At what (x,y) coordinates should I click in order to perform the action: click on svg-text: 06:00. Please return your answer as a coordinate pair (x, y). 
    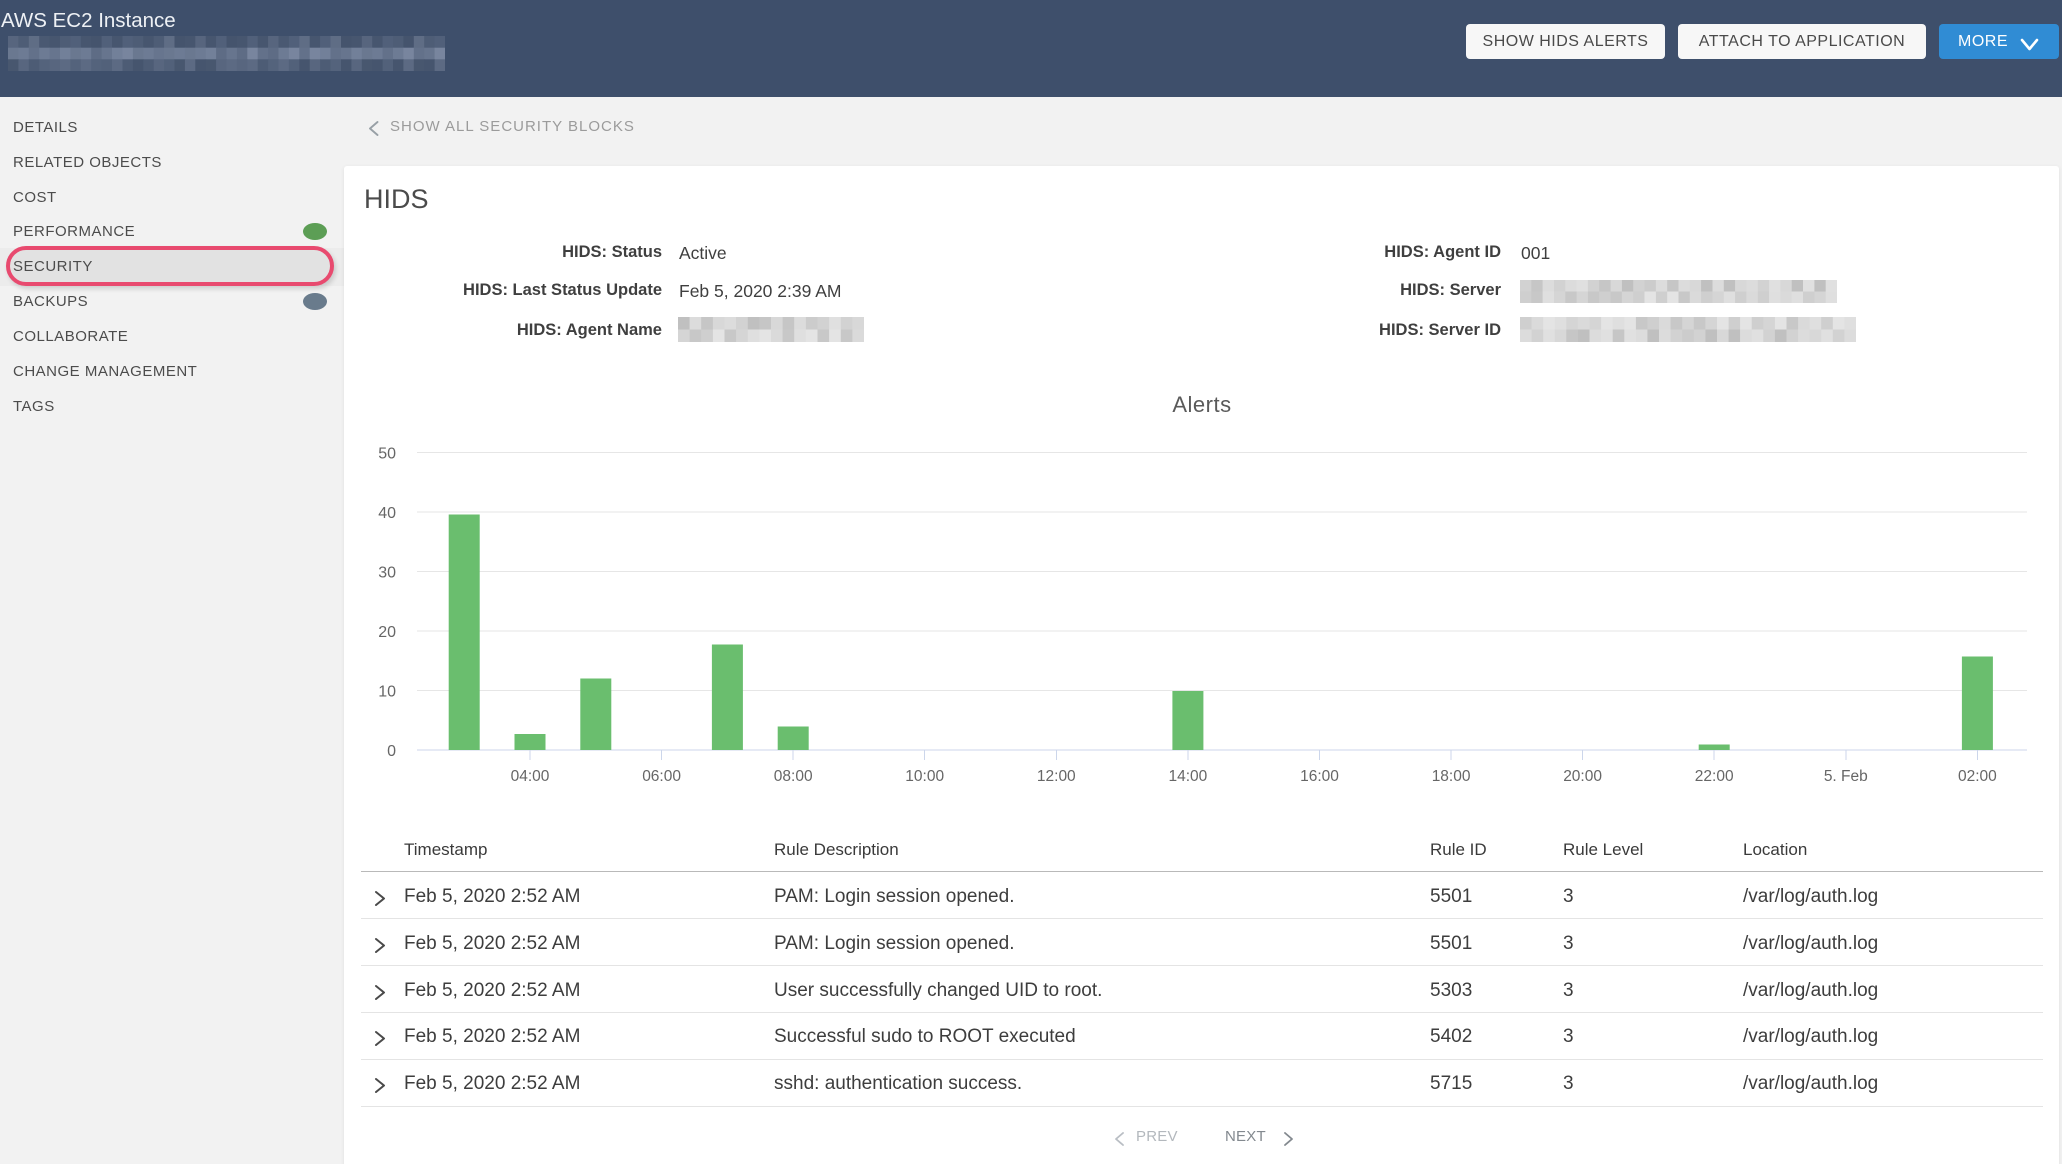
    Looking at the image, I should click on (661, 776).